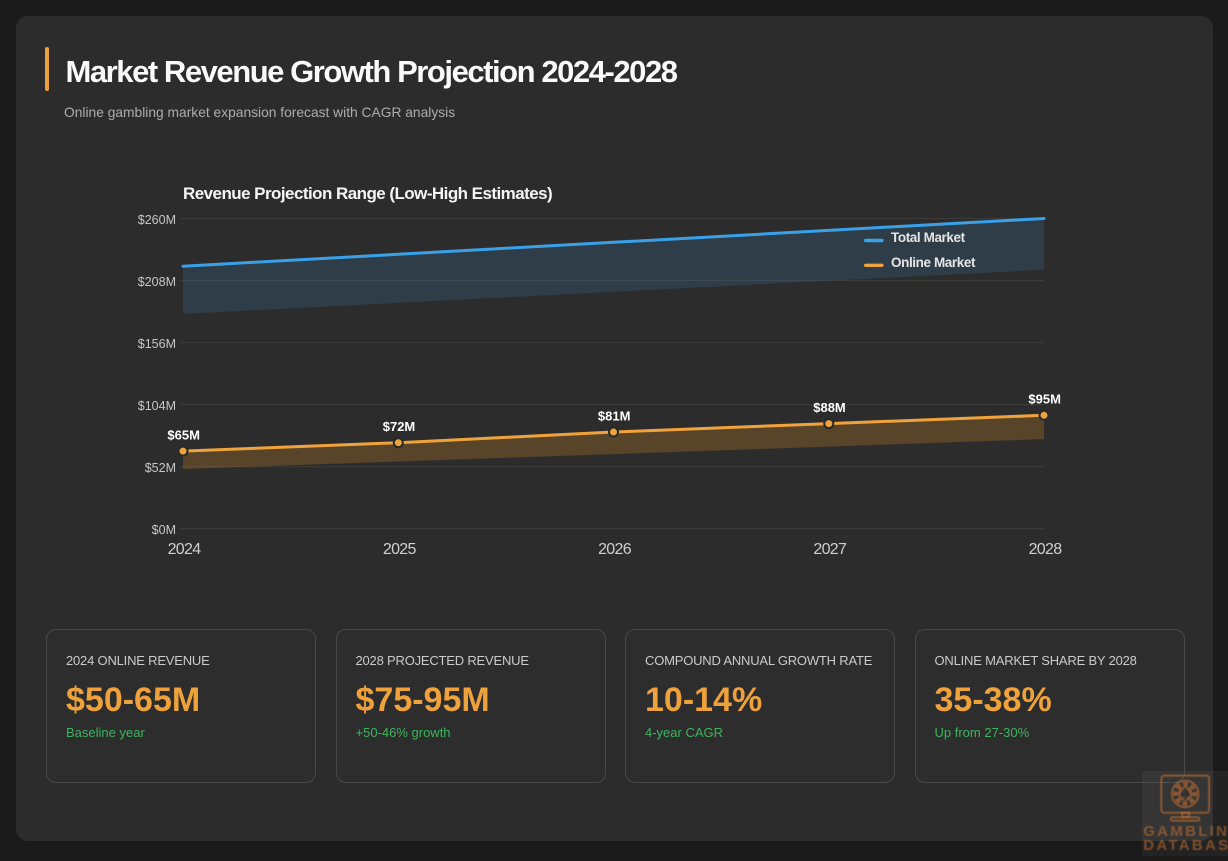 This screenshot has height=861, width=1228. Describe the element at coordinates (160, 468) in the screenshot. I see `svg-text: $52M` at that location.